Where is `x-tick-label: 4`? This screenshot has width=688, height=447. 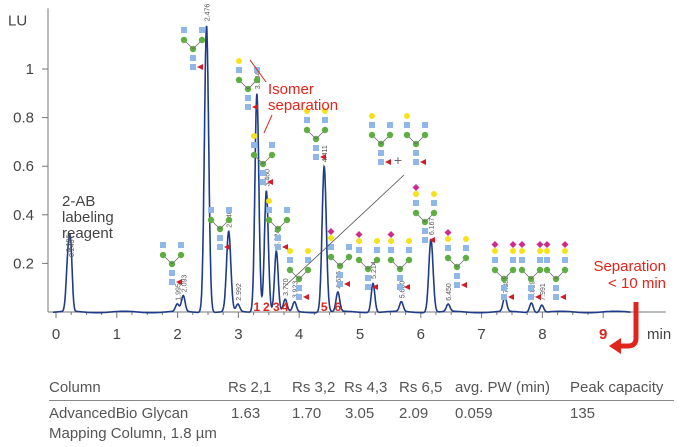
x-tick-label: 4 is located at coordinates (299, 334).